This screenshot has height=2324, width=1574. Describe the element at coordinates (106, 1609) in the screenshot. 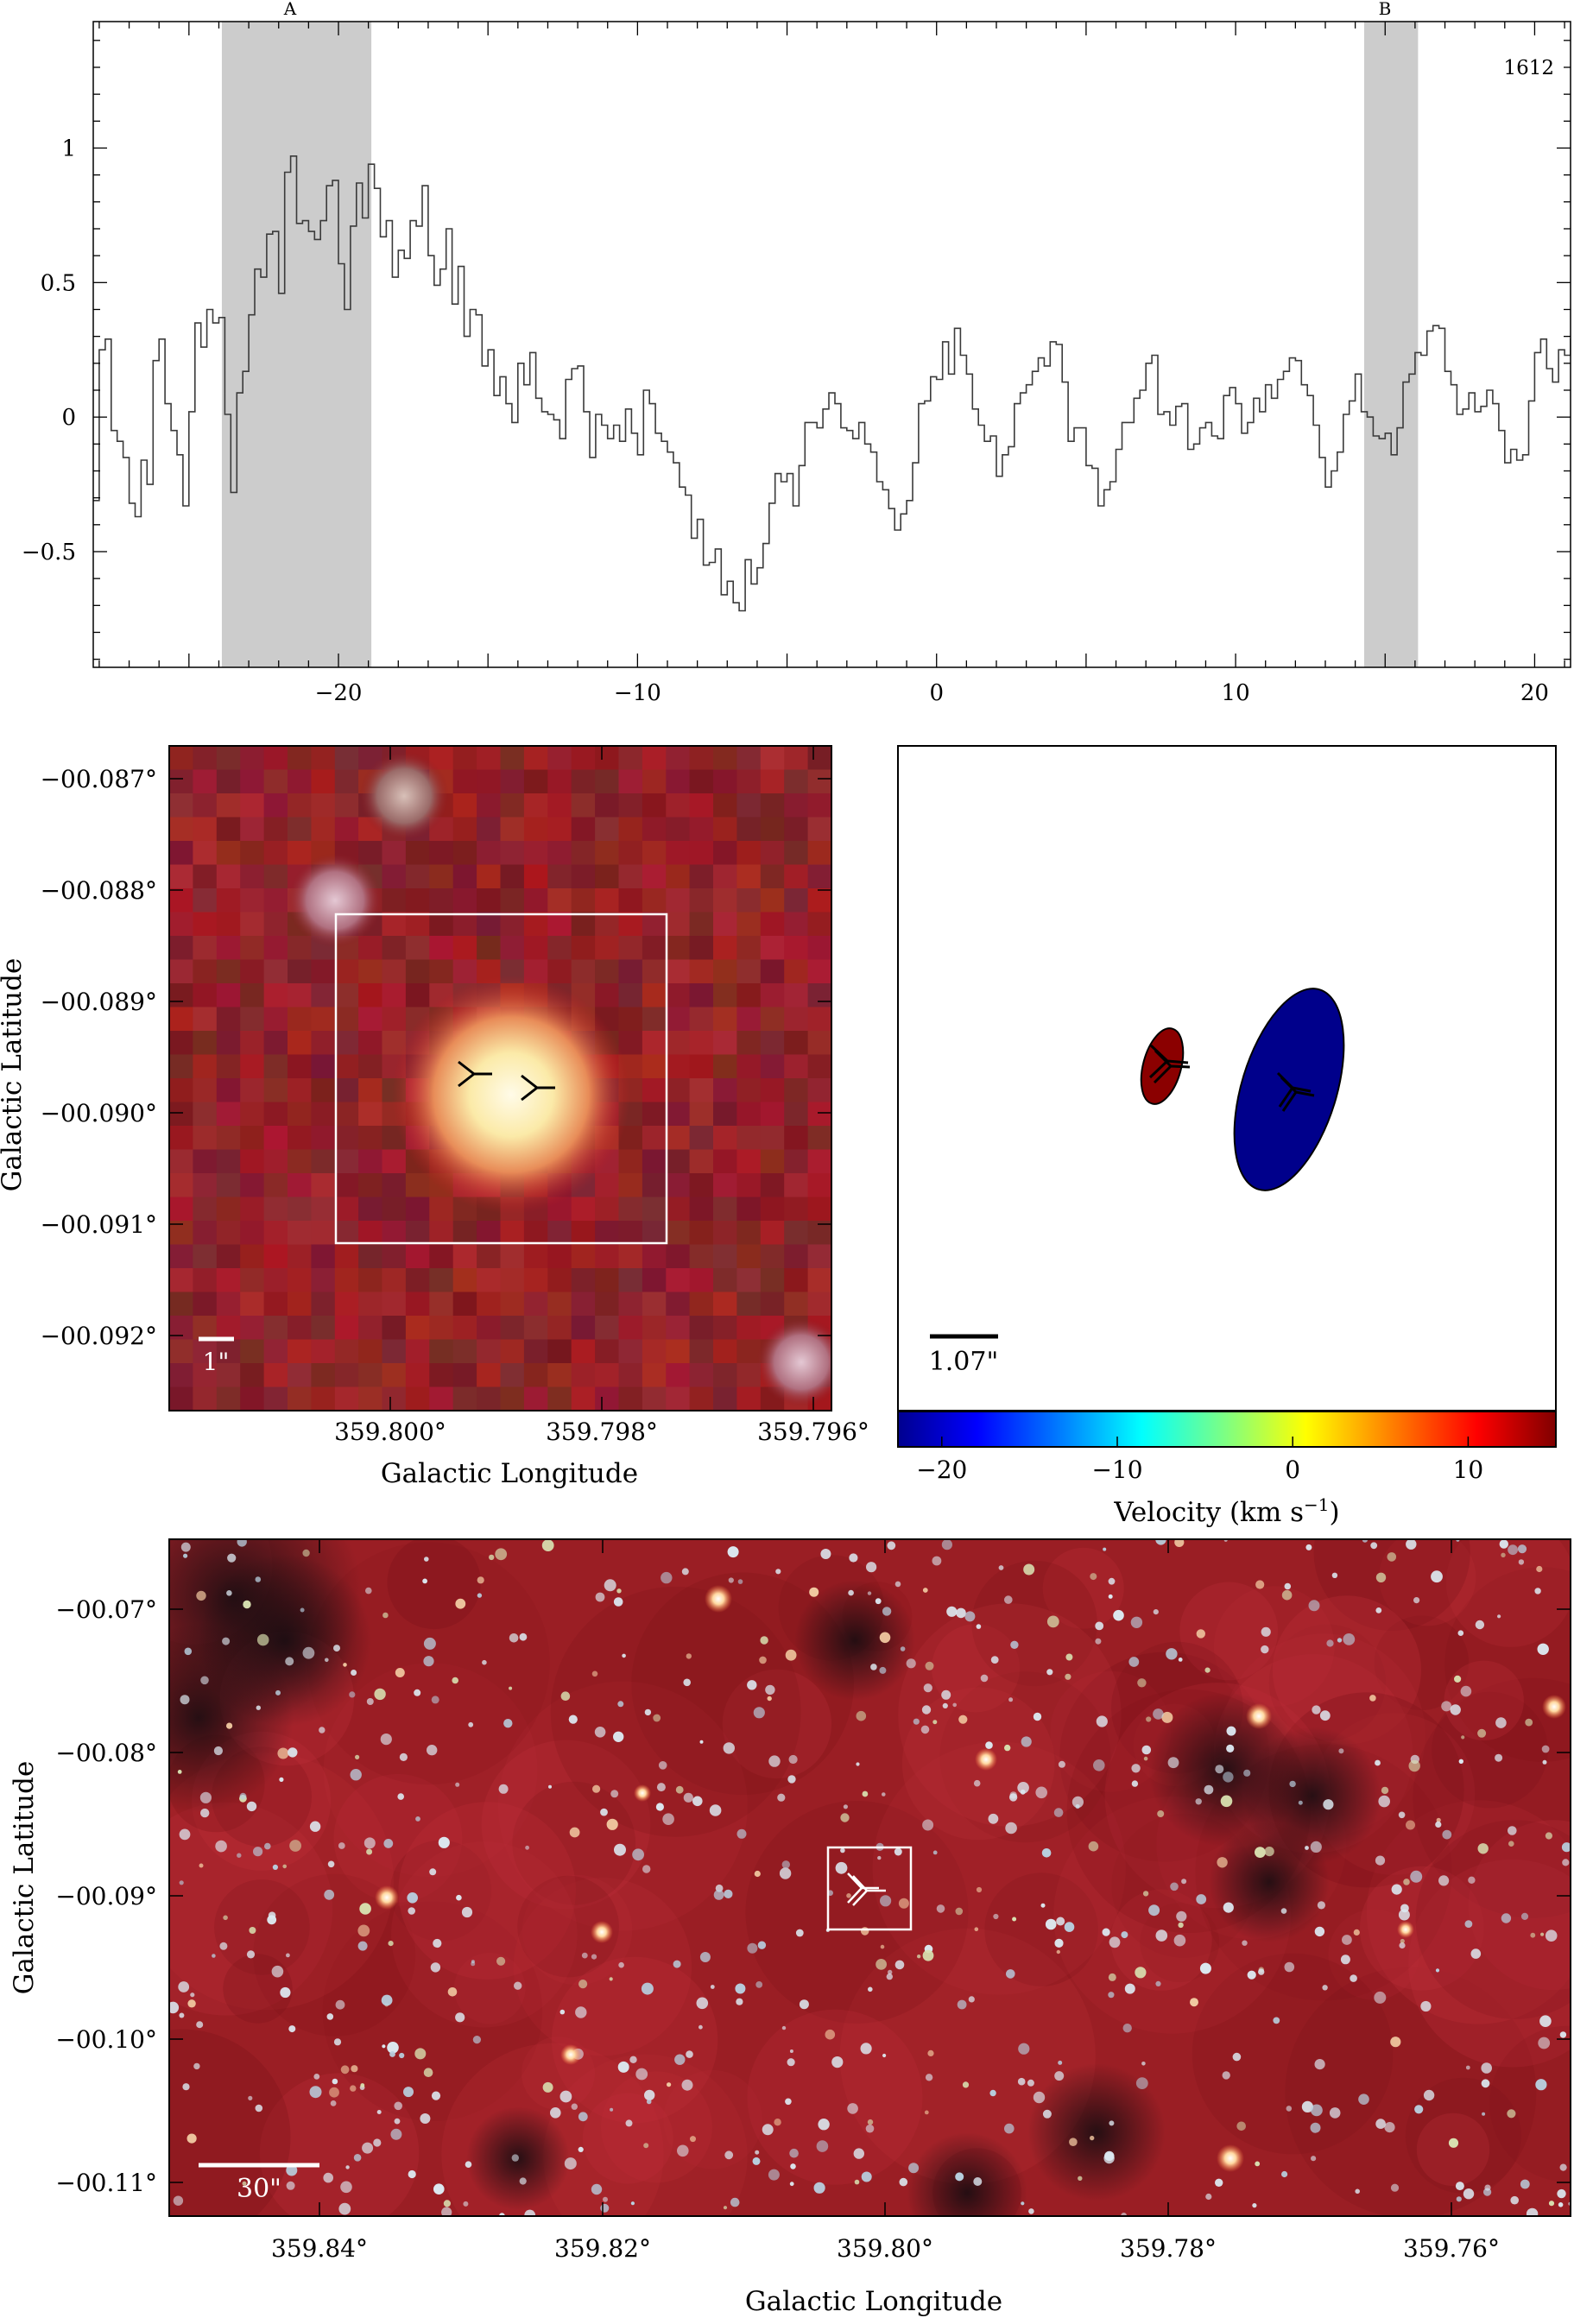

I see `wide-y-tick-label: −00.07°` at that location.